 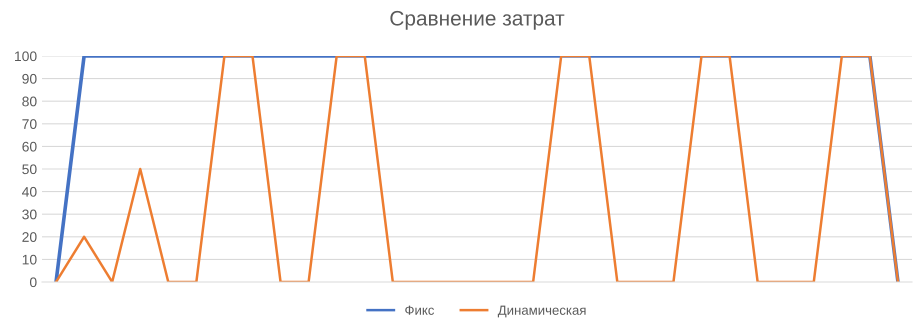 What do you see at coordinates (29, 124) in the screenshot?
I see `y-tick-label: 70` at bounding box center [29, 124].